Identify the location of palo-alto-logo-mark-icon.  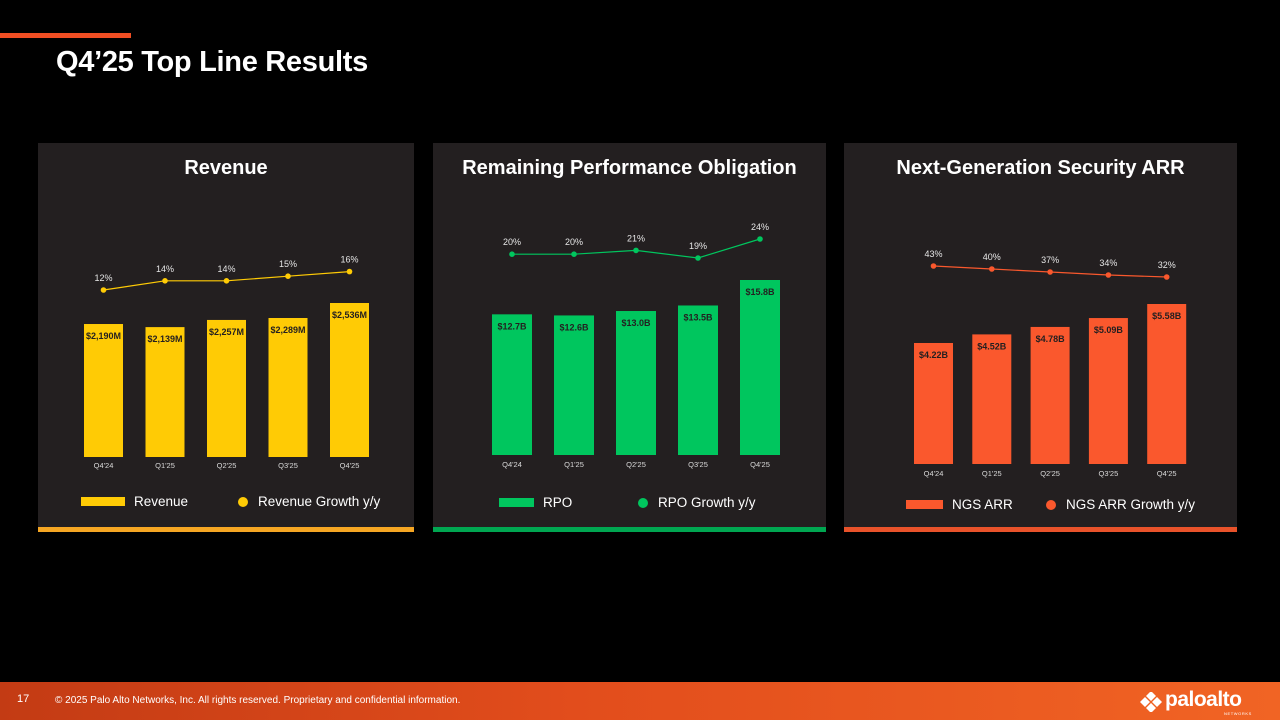
(1151, 702).